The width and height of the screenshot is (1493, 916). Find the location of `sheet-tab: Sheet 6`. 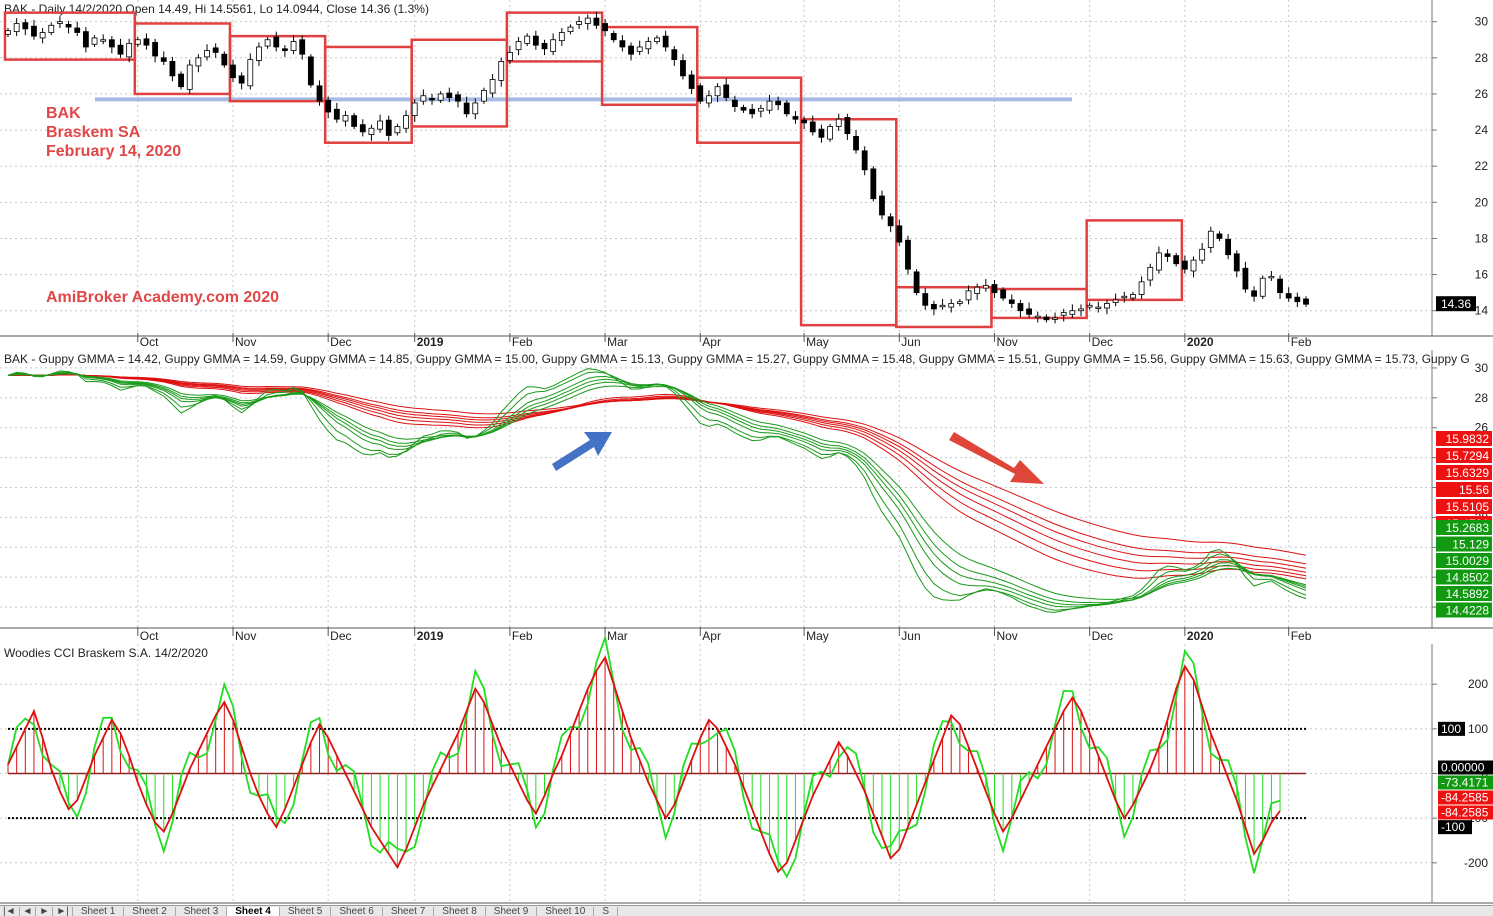

sheet-tab: Sheet 6 is located at coordinates (357, 911).